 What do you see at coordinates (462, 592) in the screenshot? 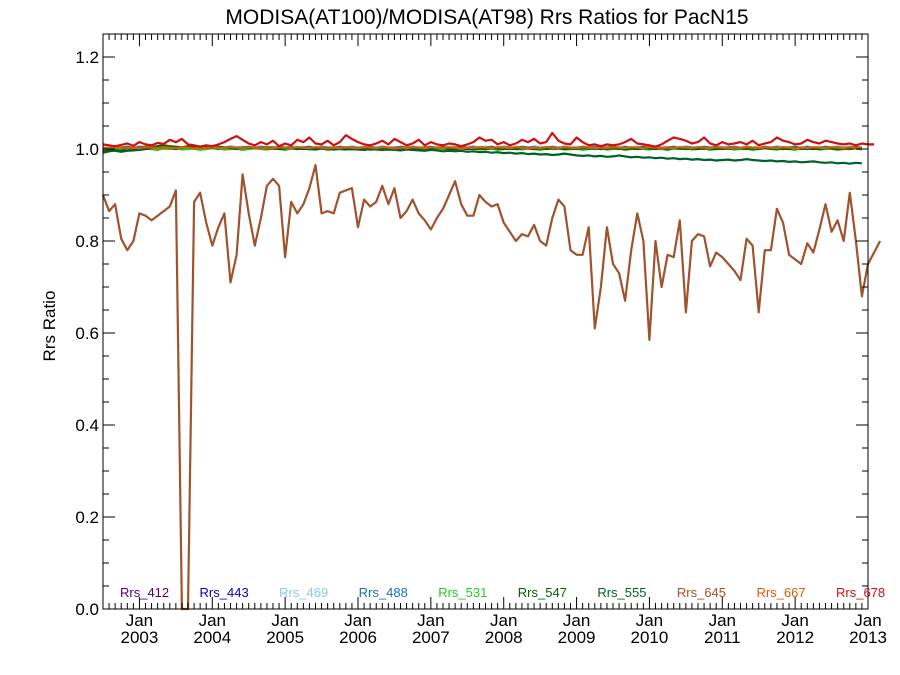
I see `legend-entry-rrs-531: Rrs_531` at bounding box center [462, 592].